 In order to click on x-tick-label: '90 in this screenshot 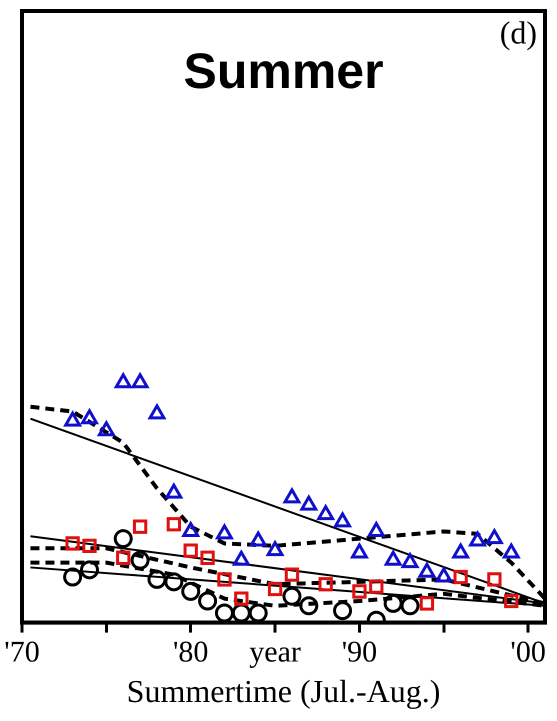, I will do `click(360, 651)`.